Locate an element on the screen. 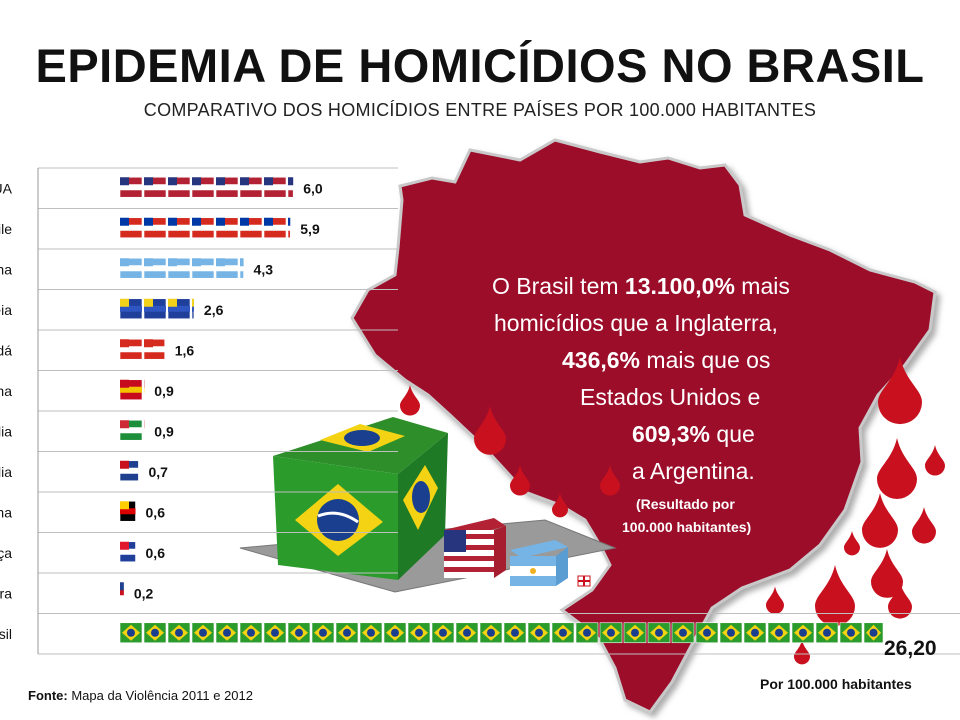 Image resolution: width=960 pixels, height=720 pixels. category-label: França is located at coordinates (6, 553).